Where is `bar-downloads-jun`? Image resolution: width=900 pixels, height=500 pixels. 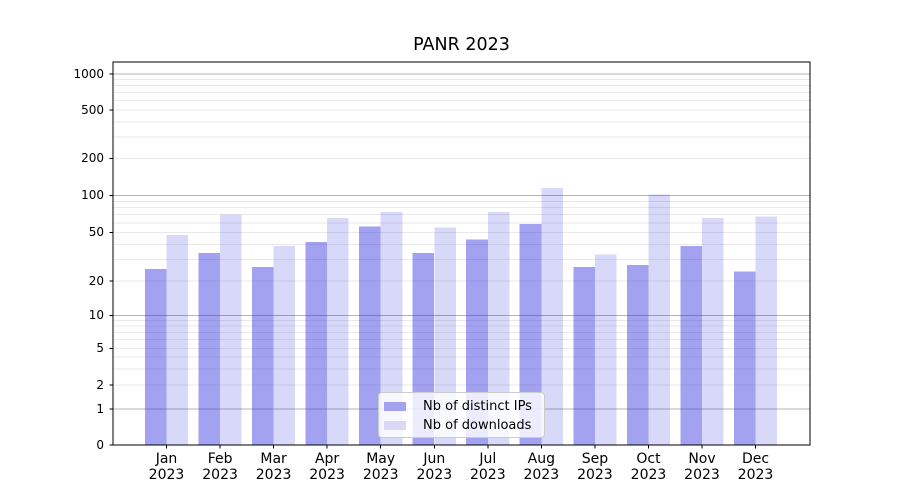
bar-downloads-jun is located at coordinates (445, 336).